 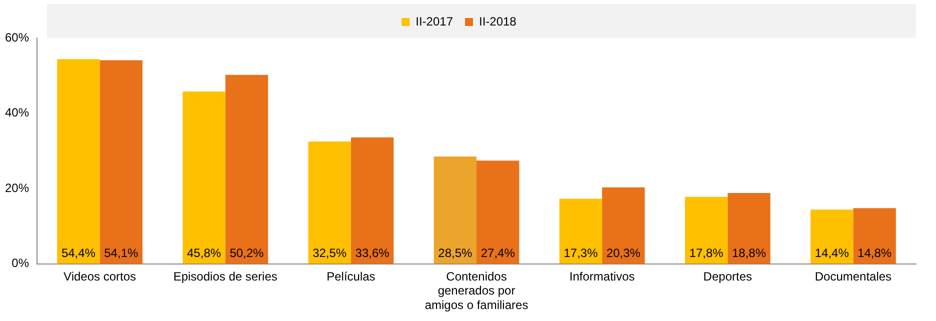 What do you see at coordinates (351, 276) in the screenshot?
I see `x-tick-label: Películas` at bounding box center [351, 276].